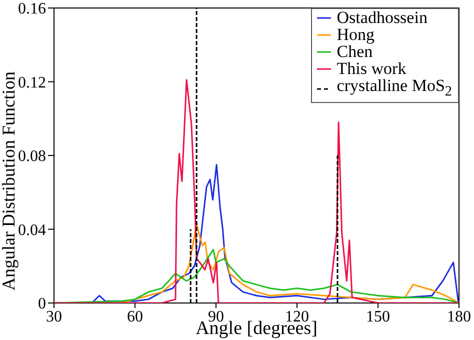  I want to click on y-axis-title: Angular Distribution Function, so click(9, 181).